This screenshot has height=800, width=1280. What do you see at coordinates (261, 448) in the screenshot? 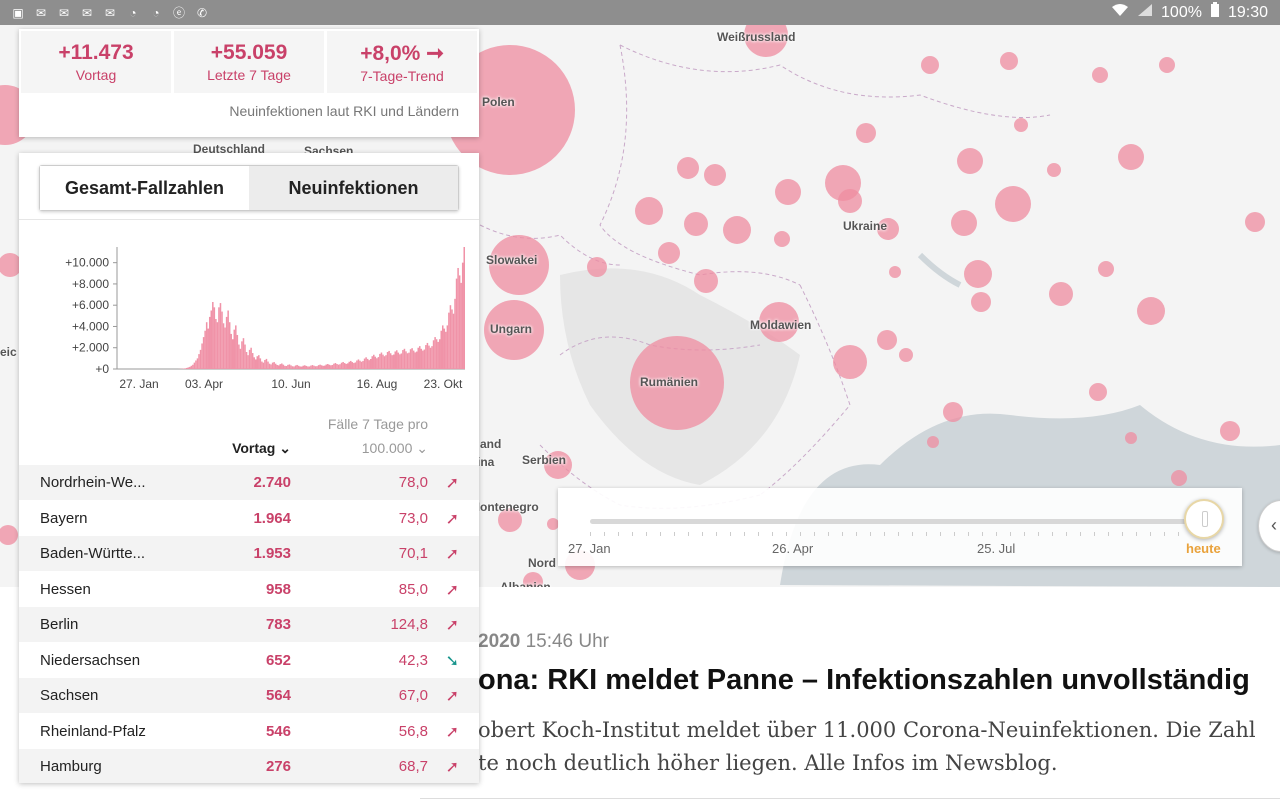
I see `col-head-previous-day: Vortag ⌄` at bounding box center [261, 448].